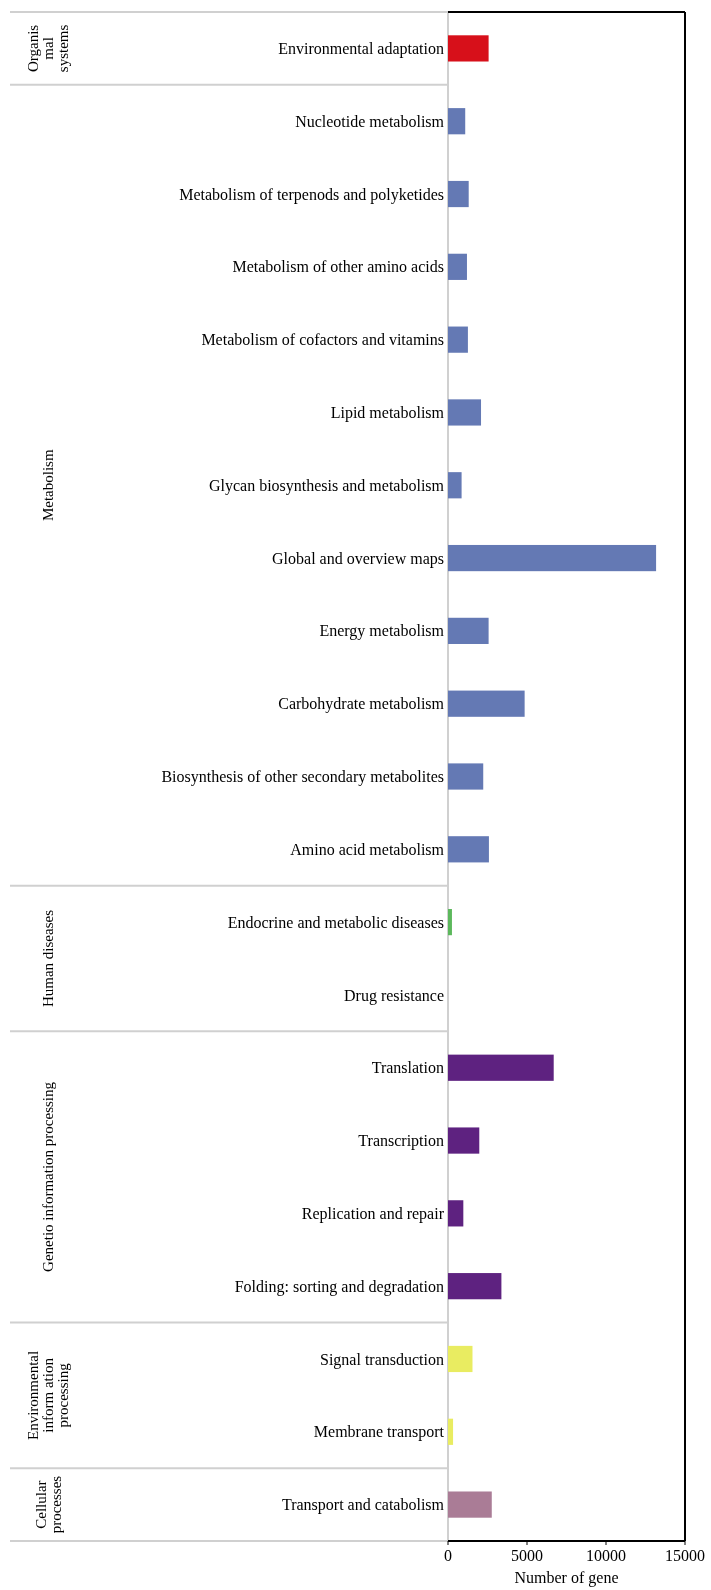 The height and width of the screenshot is (1590, 711). Describe the element at coordinates (367, 849) in the screenshot. I see `y-tick-label: Amino acid metabolism` at that location.